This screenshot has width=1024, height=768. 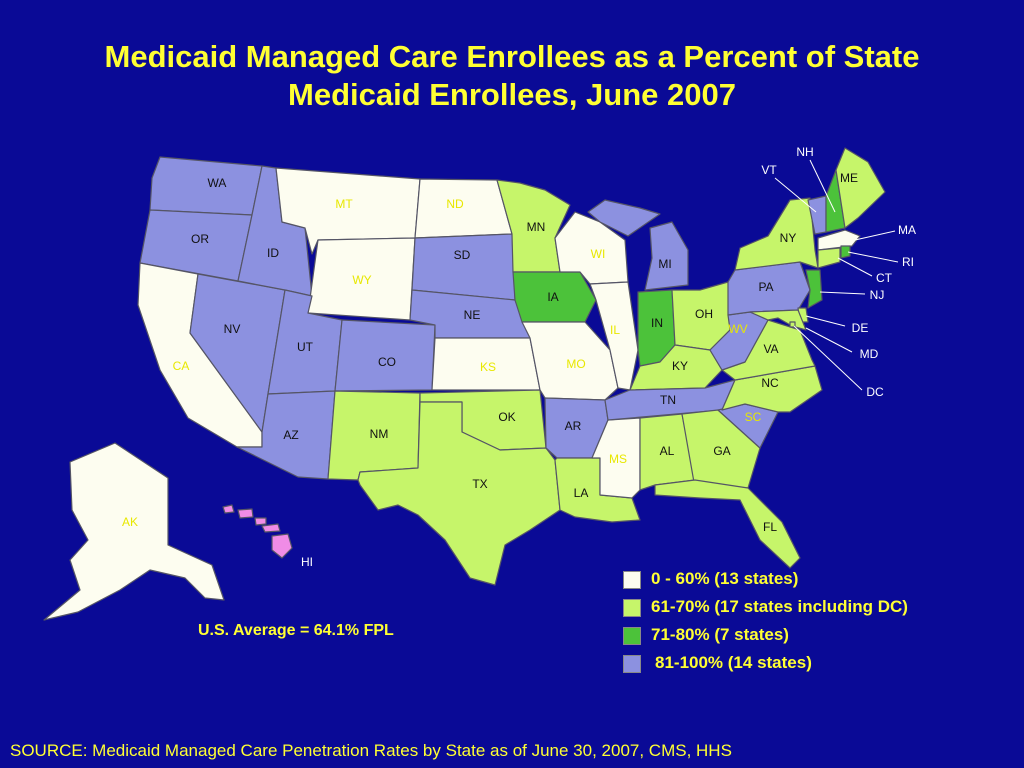 I want to click on callout-line-ct, so click(x=855, y=267).